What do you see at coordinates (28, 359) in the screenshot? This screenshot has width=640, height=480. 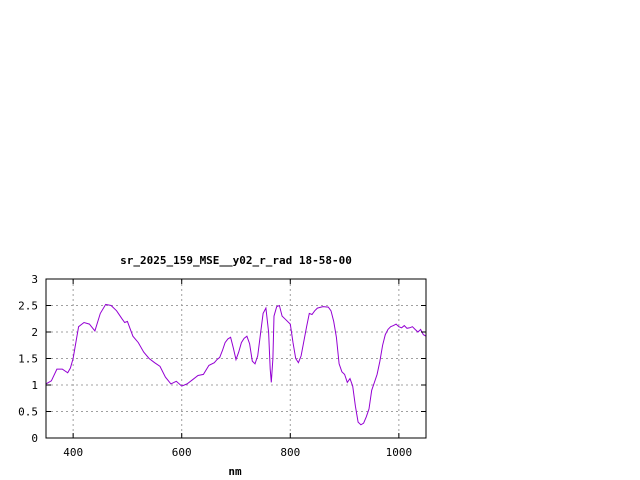 I see `y-tick-label: 1.5` at bounding box center [28, 359].